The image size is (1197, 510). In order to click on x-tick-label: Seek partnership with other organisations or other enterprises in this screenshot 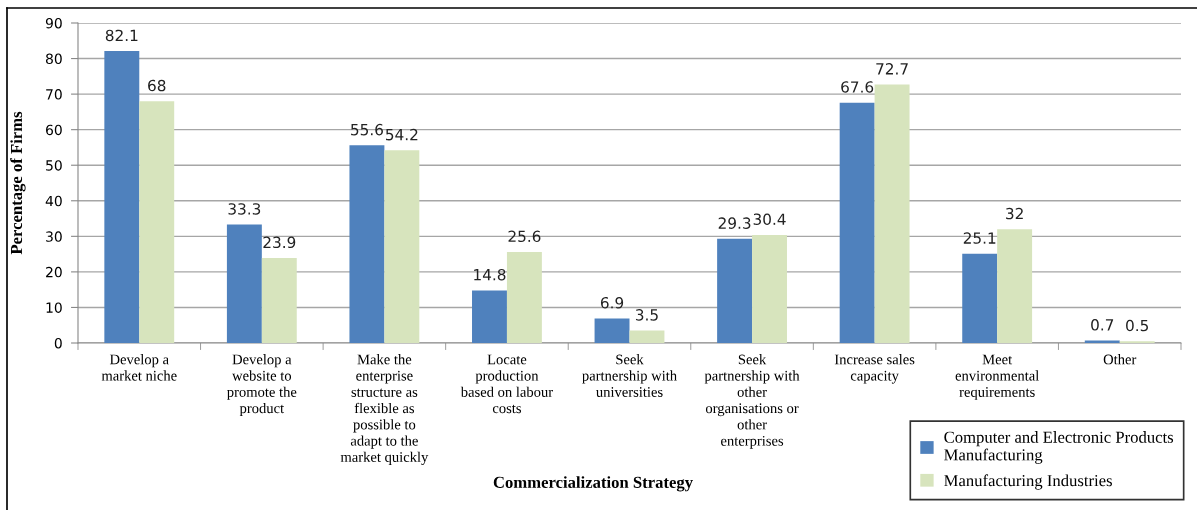, I will do `click(752, 401)`.